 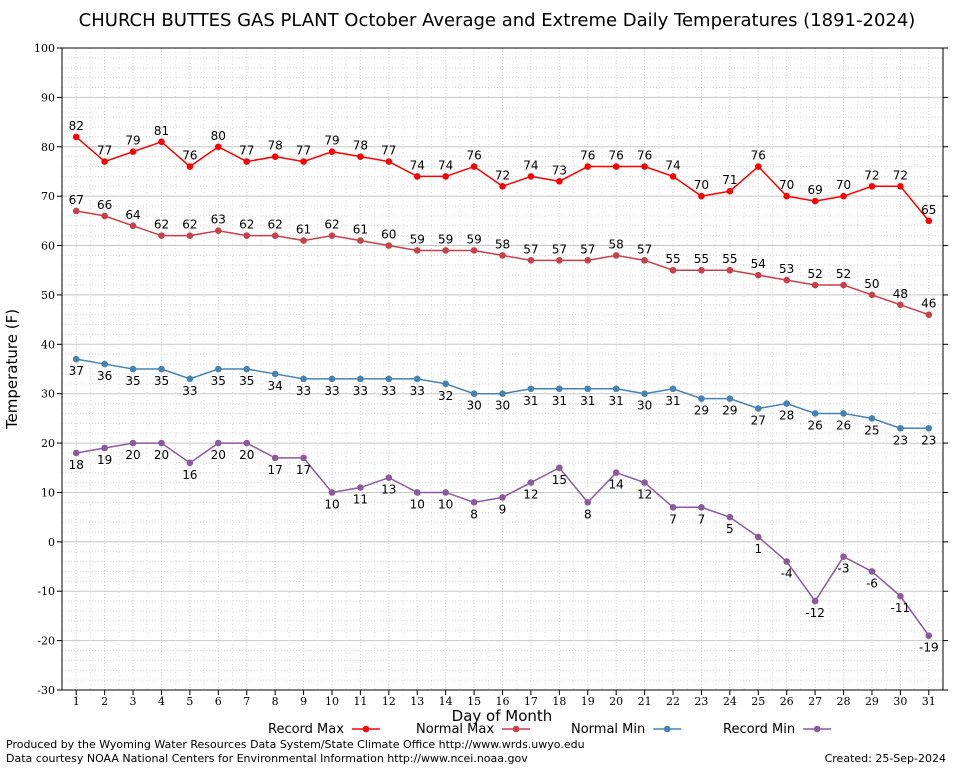 What do you see at coordinates (303, 151) in the screenshot?
I see `record-max-data-label: 77` at bounding box center [303, 151].